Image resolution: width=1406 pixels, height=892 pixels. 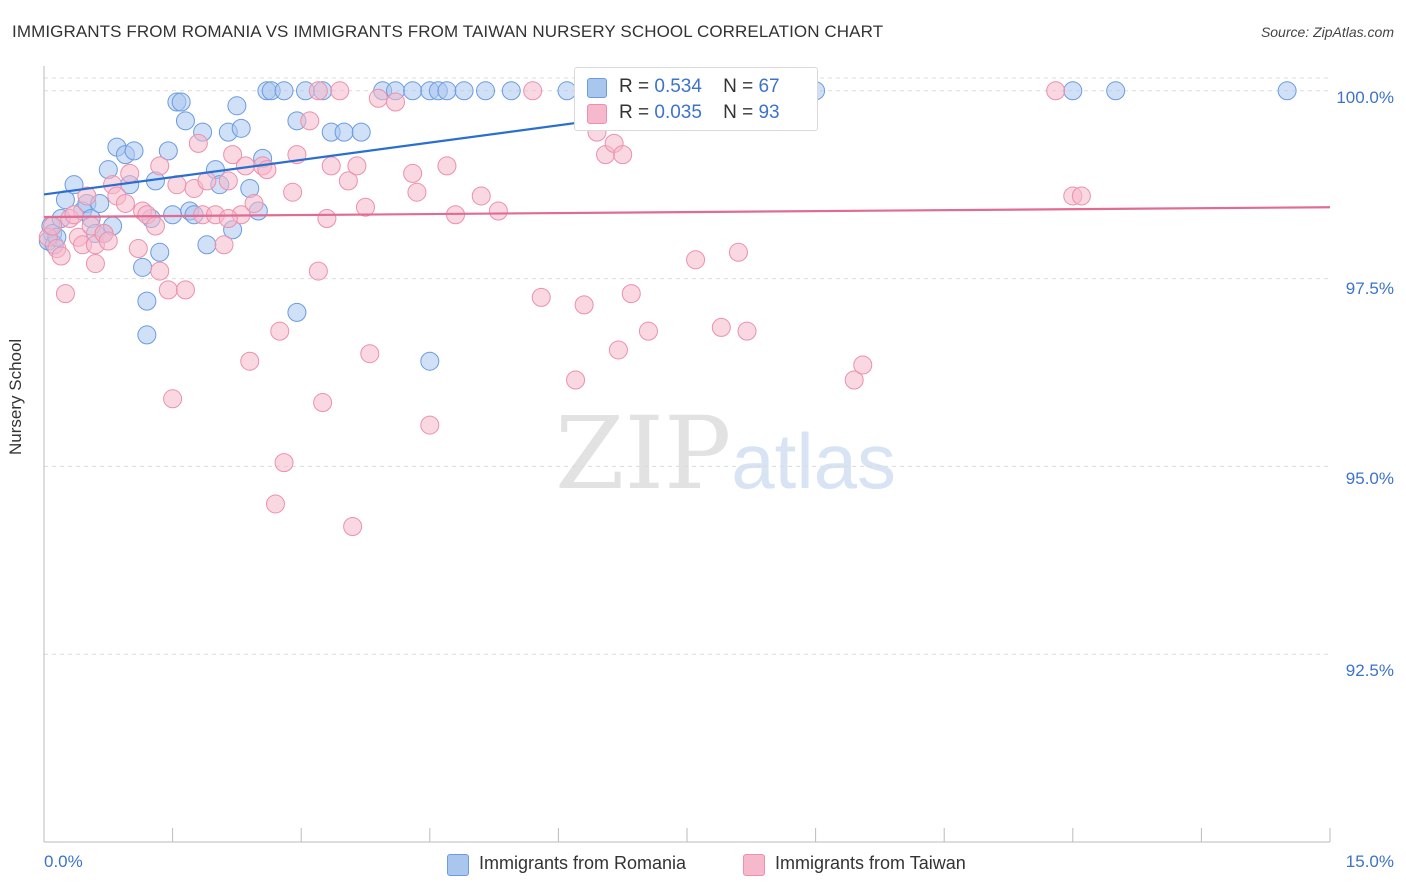 What do you see at coordinates (696, 99) in the screenshot?
I see `correlation-legend: R = 0.534 N = 67 R = 0.035 N = 93` at bounding box center [696, 99].